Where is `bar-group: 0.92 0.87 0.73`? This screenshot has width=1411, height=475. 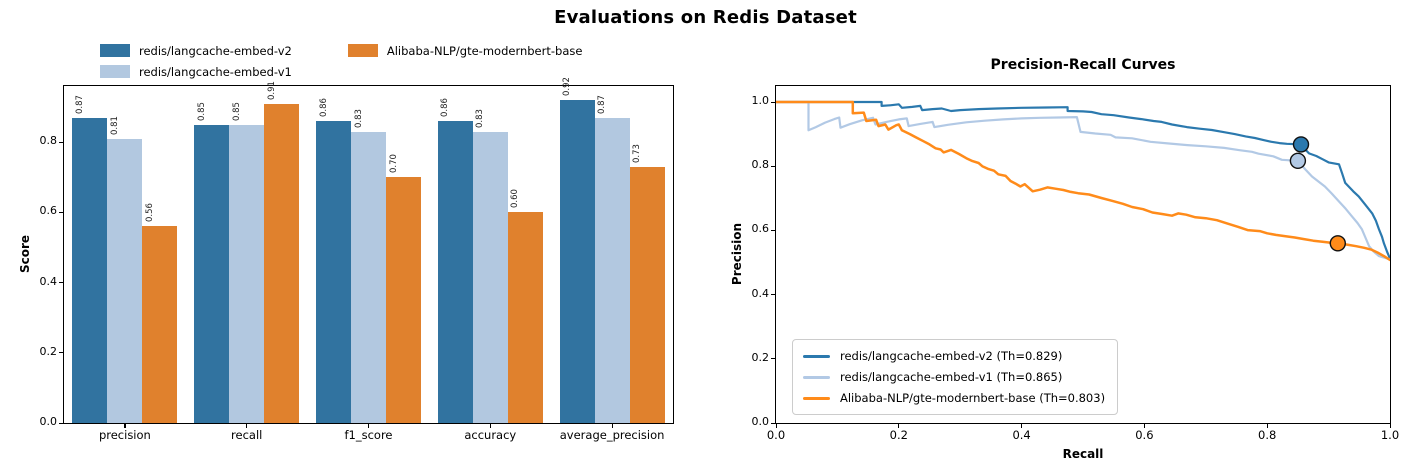
bar-group: 0.92 0.87 0.73 is located at coordinates (612, 250).